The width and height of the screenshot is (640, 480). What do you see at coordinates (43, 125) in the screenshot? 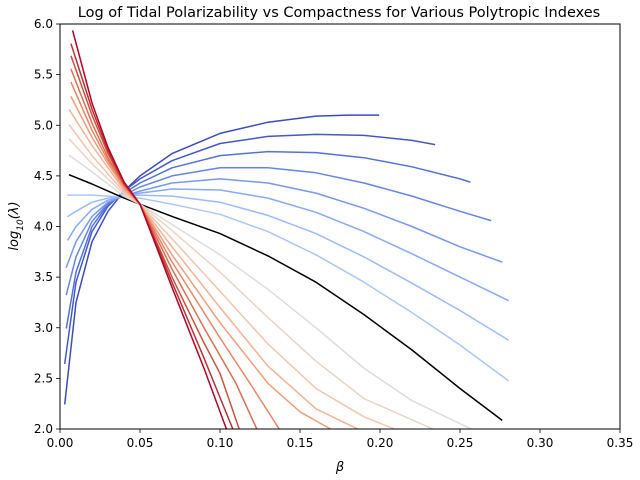
I see `y-tick-label: 5.0` at bounding box center [43, 125].